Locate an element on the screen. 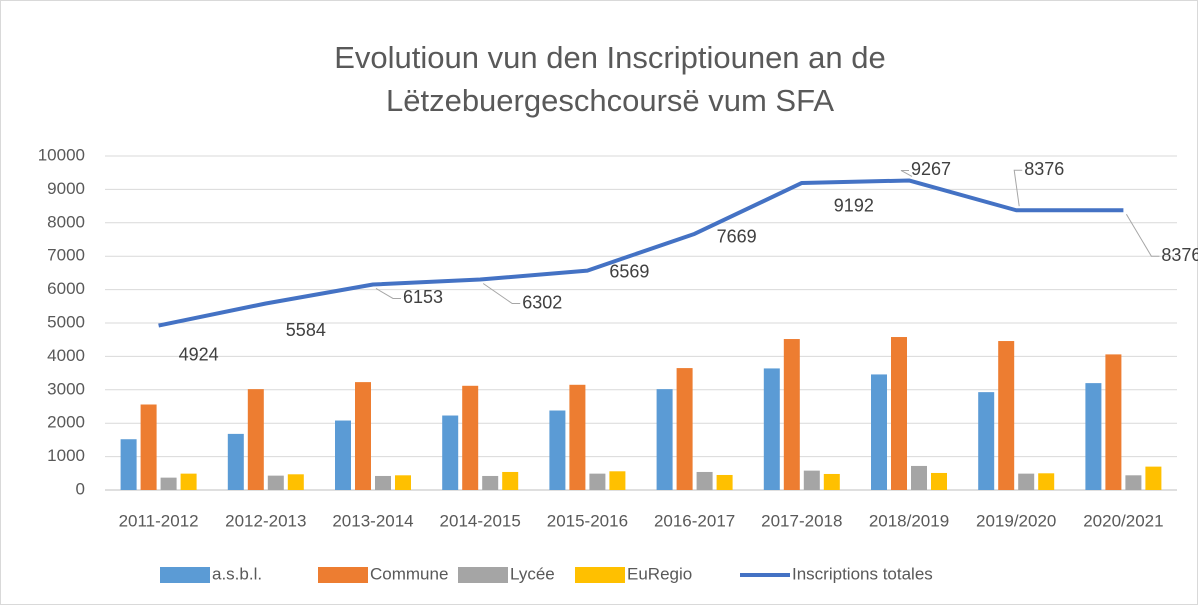 This screenshot has width=1198, height=605. y-tick-label: 7000 is located at coordinates (66, 255).